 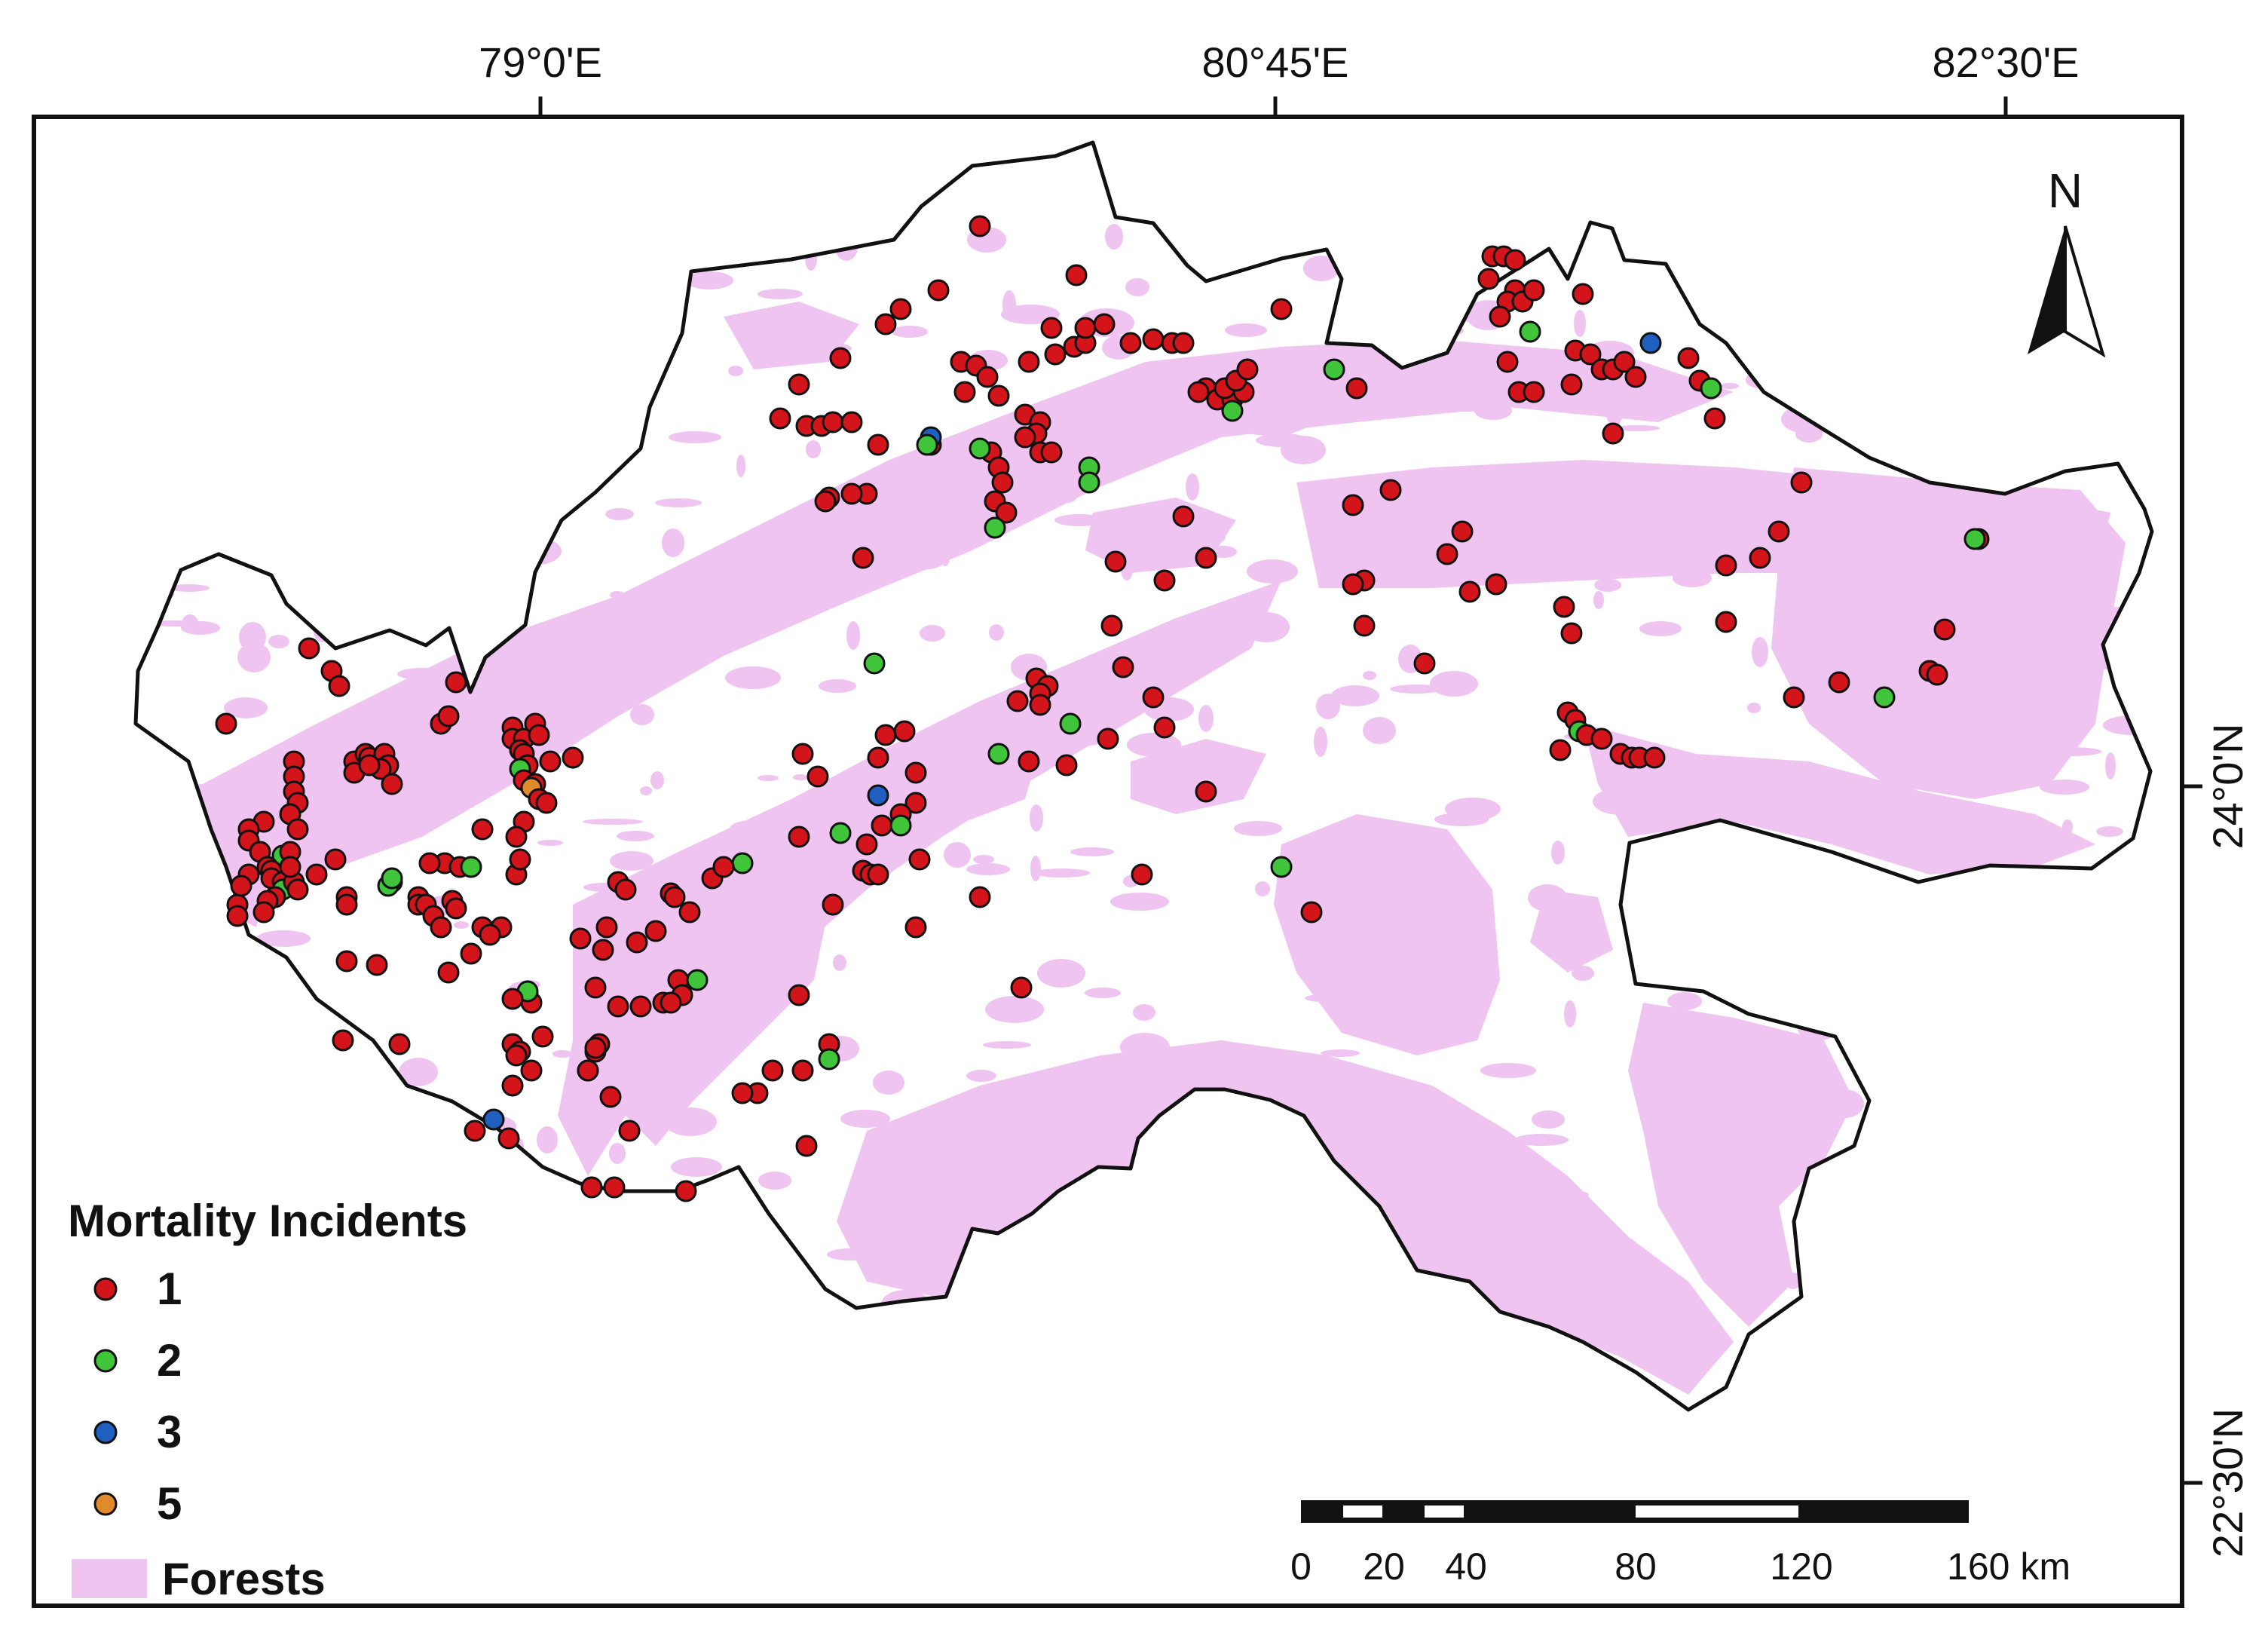 What do you see at coordinates (137, 1432) in the screenshot?
I see `legend-item-3: 3` at bounding box center [137, 1432].